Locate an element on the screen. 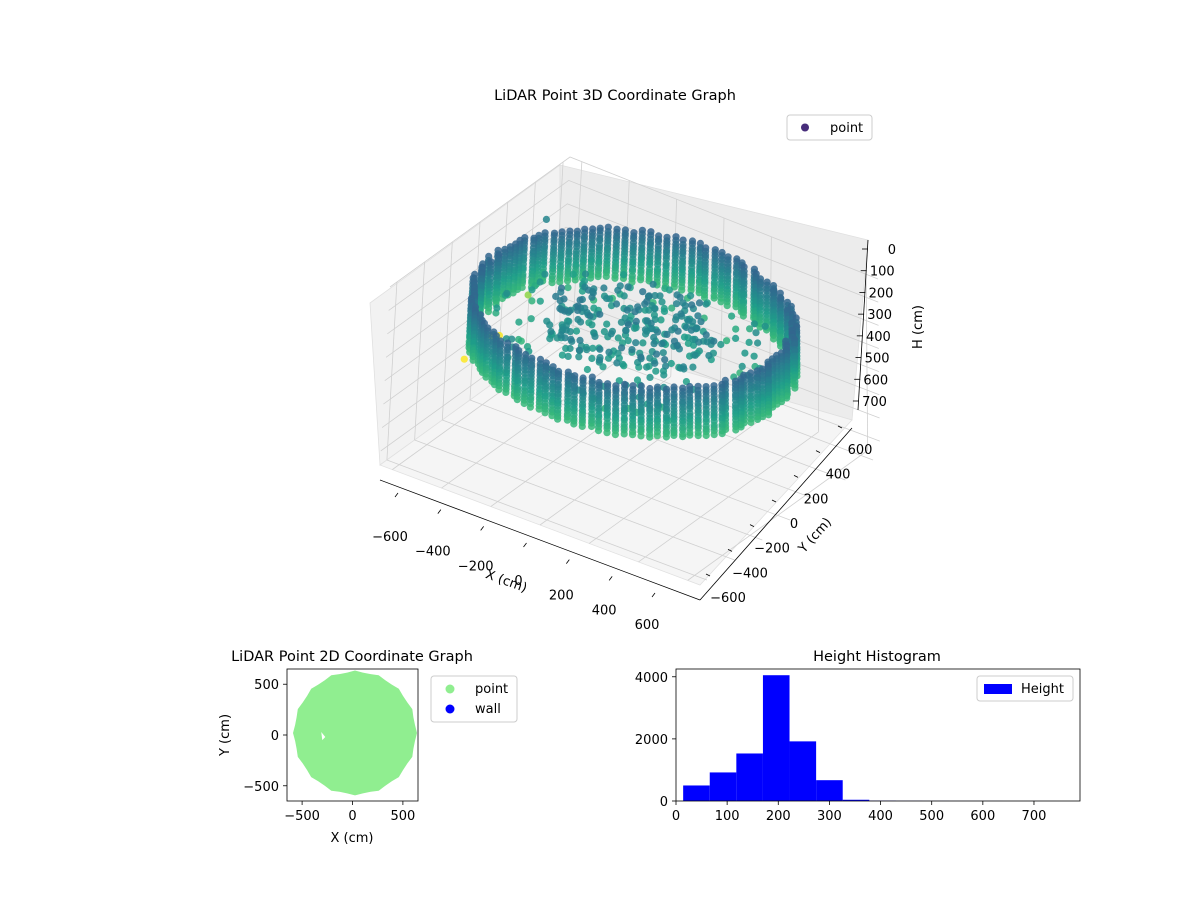  legend-2d: point wall is located at coordinates (474, 699).